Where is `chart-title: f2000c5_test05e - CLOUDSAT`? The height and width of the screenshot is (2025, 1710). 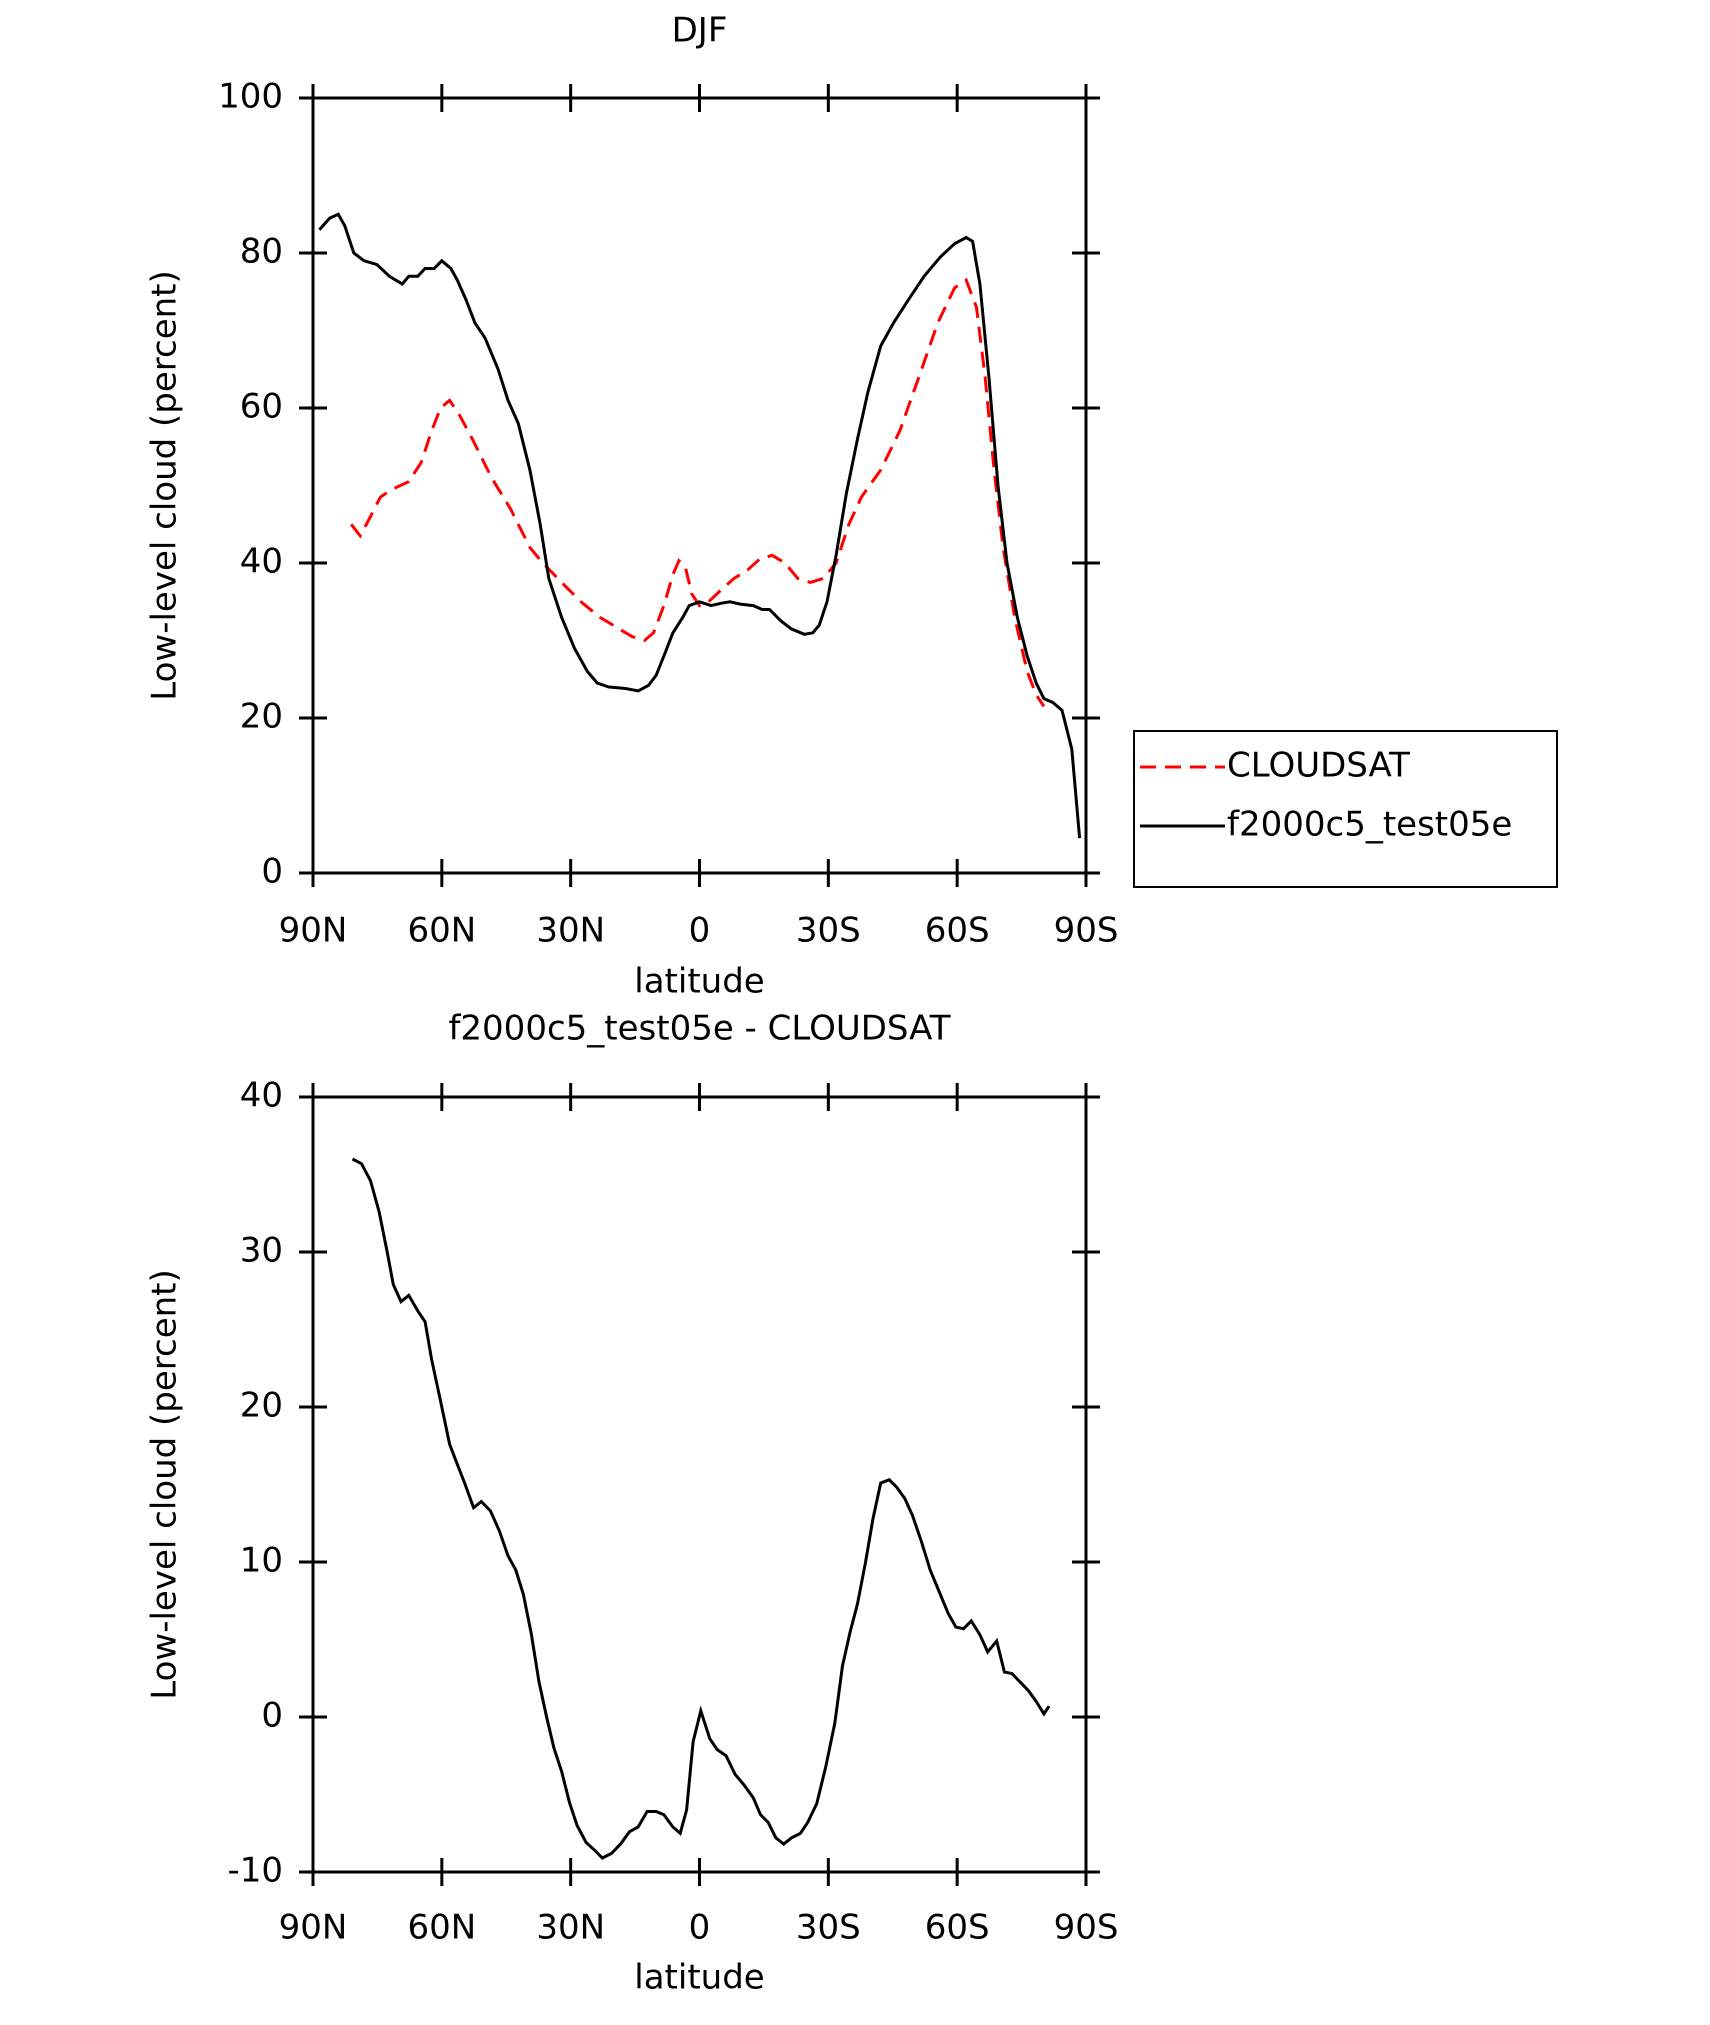 chart-title: f2000c5_test05e - CLOUDSAT is located at coordinates (699, 1029).